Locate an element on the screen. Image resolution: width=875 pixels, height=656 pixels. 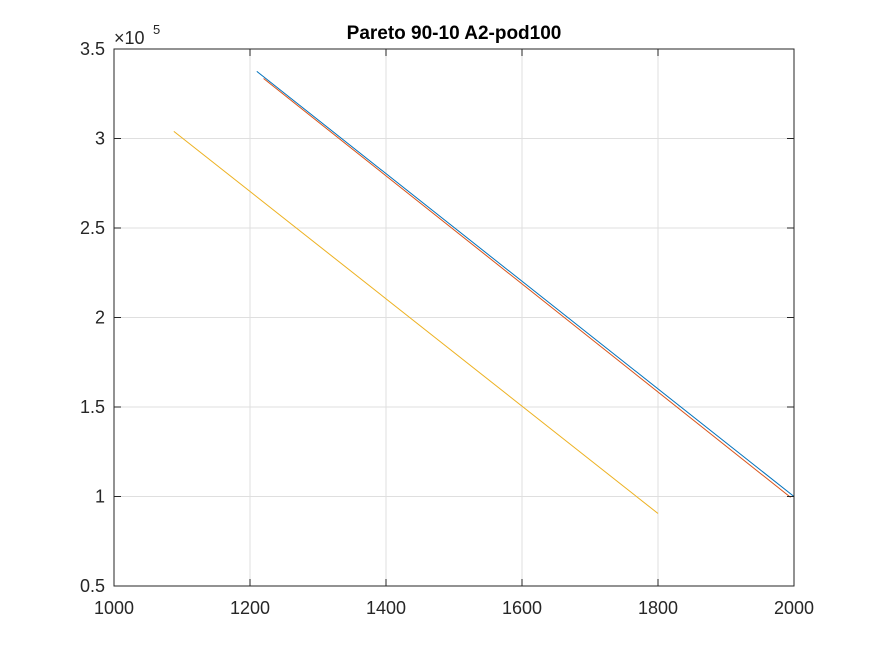
chart-title: Pareto 90-10 A2-pod100 is located at coordinates (454, 33).